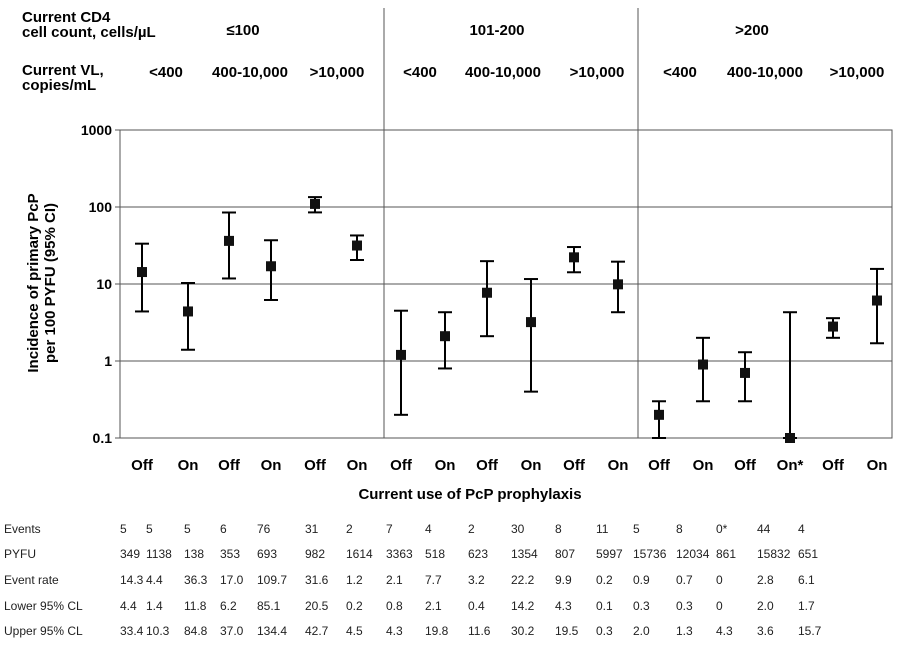 This screenshot has height=653, width=900. Describe the element at coordinates (317, 606) in the screenshot. I see `table-cell: 20.5` at that location.